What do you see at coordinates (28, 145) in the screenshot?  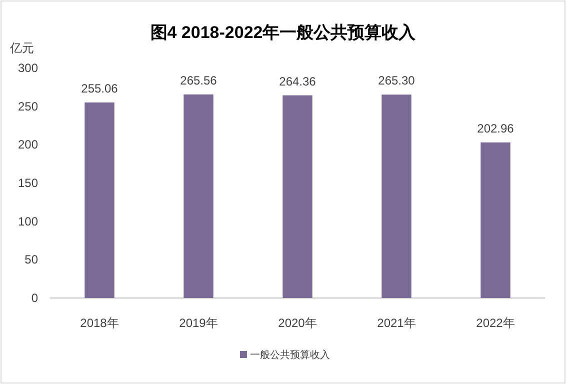 I see `y-tick-label: 200` at bounding box center [28, 145].